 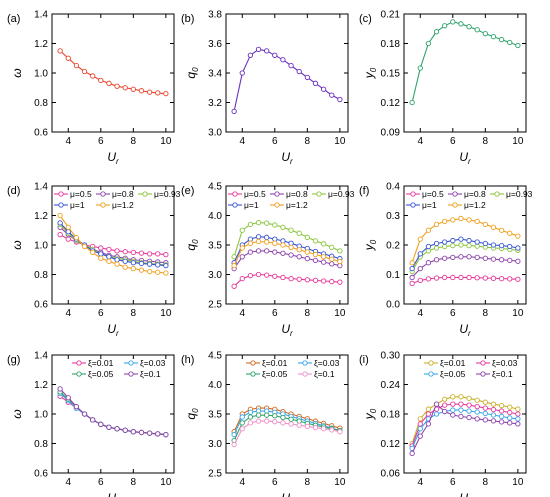 I want to click on y-tick-label: 0.8, so click(x=41, y=275).